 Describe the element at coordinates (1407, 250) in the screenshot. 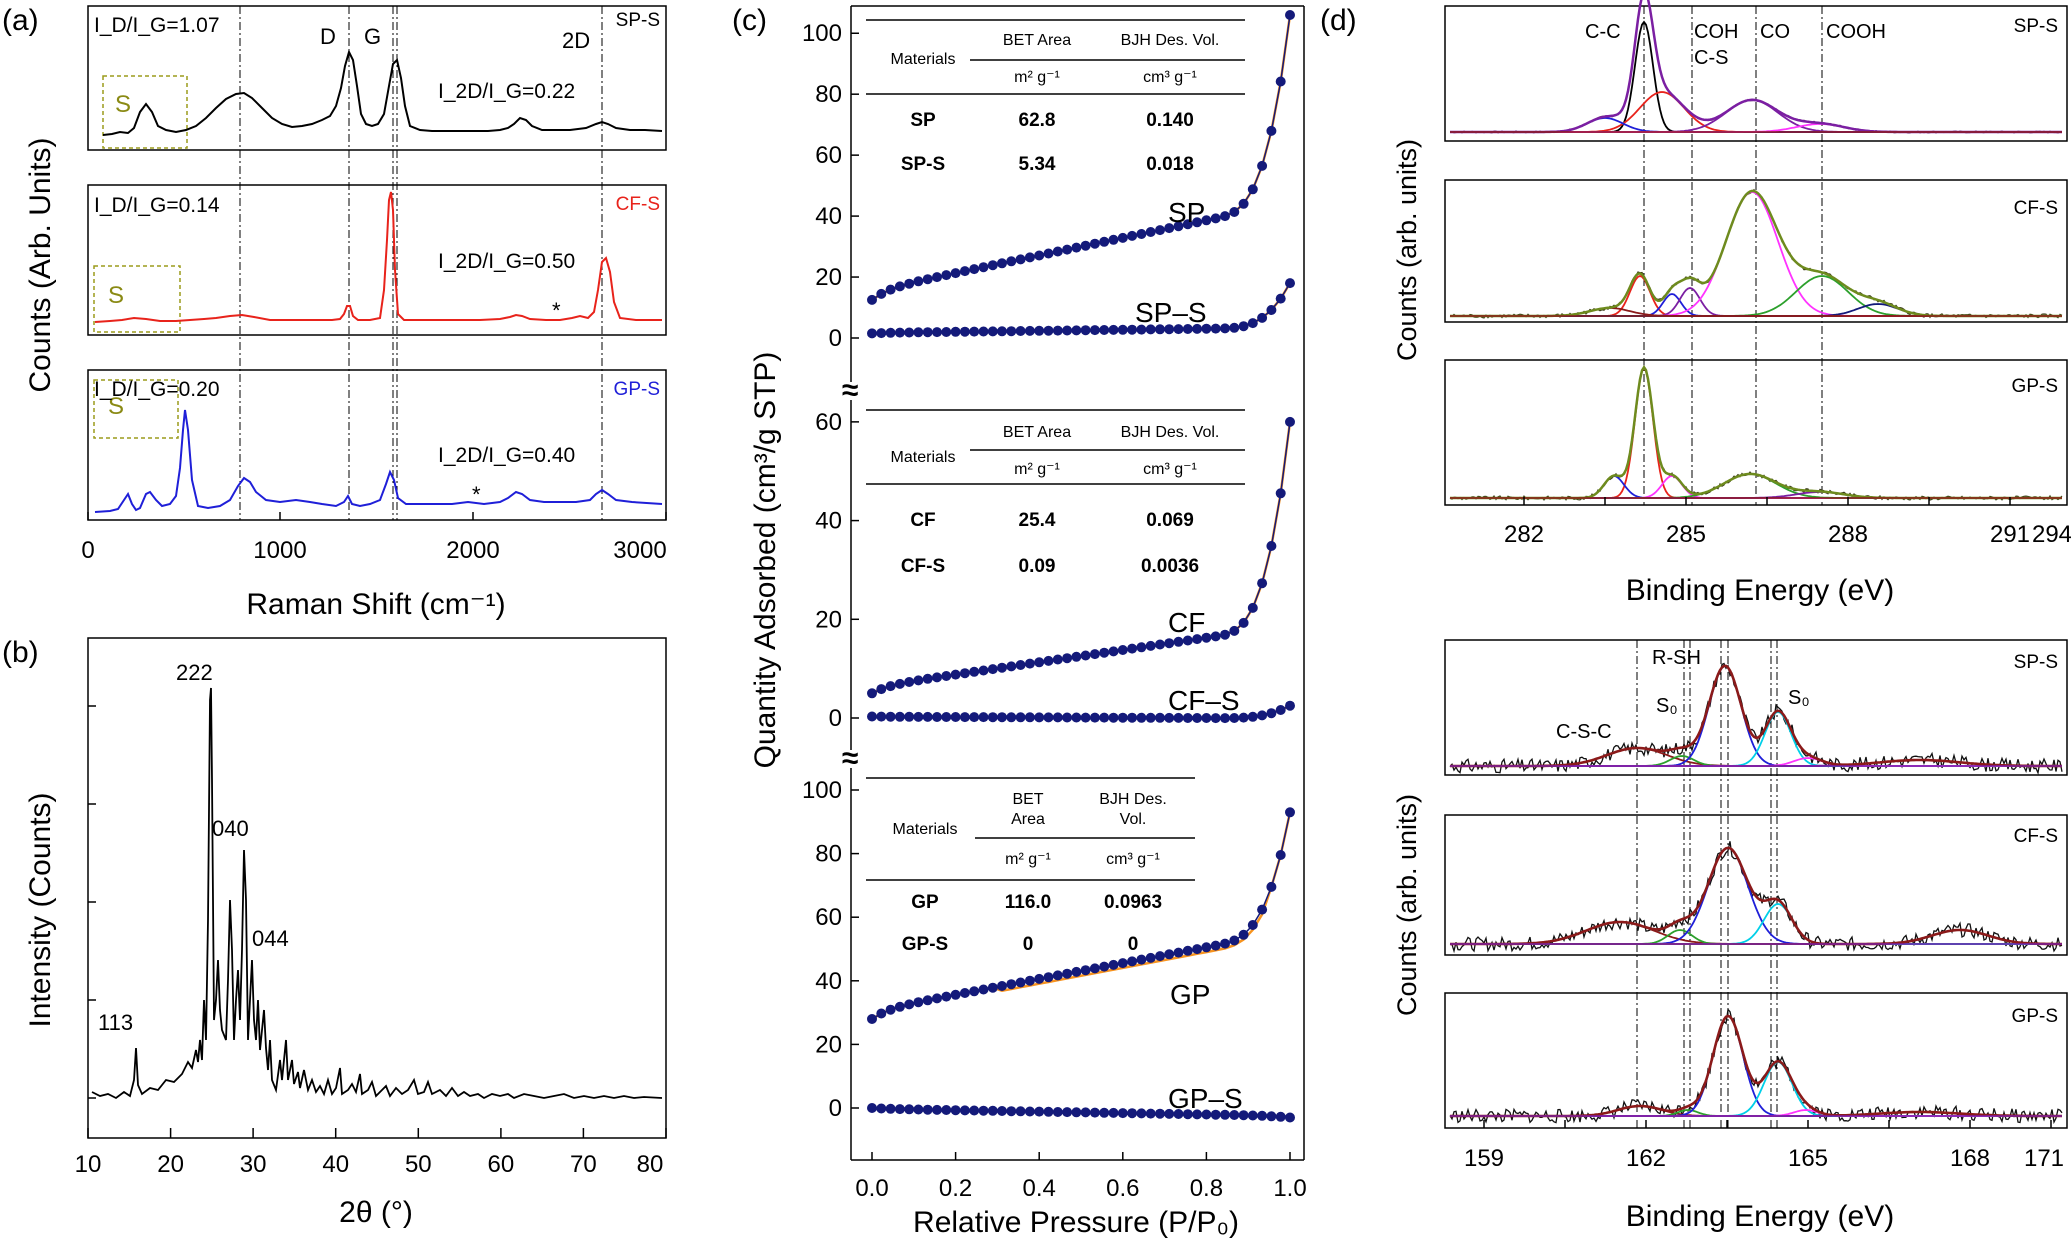

I see `panel-d-ylabel-top: Counts (arb. units)` at that location.